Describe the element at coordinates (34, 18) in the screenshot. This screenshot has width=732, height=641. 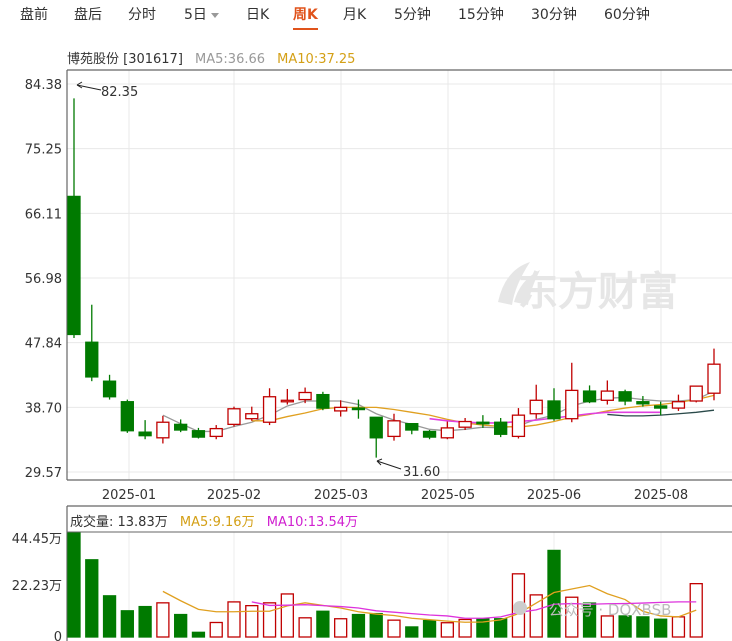
I see `tab-0: 盘前` at that location.